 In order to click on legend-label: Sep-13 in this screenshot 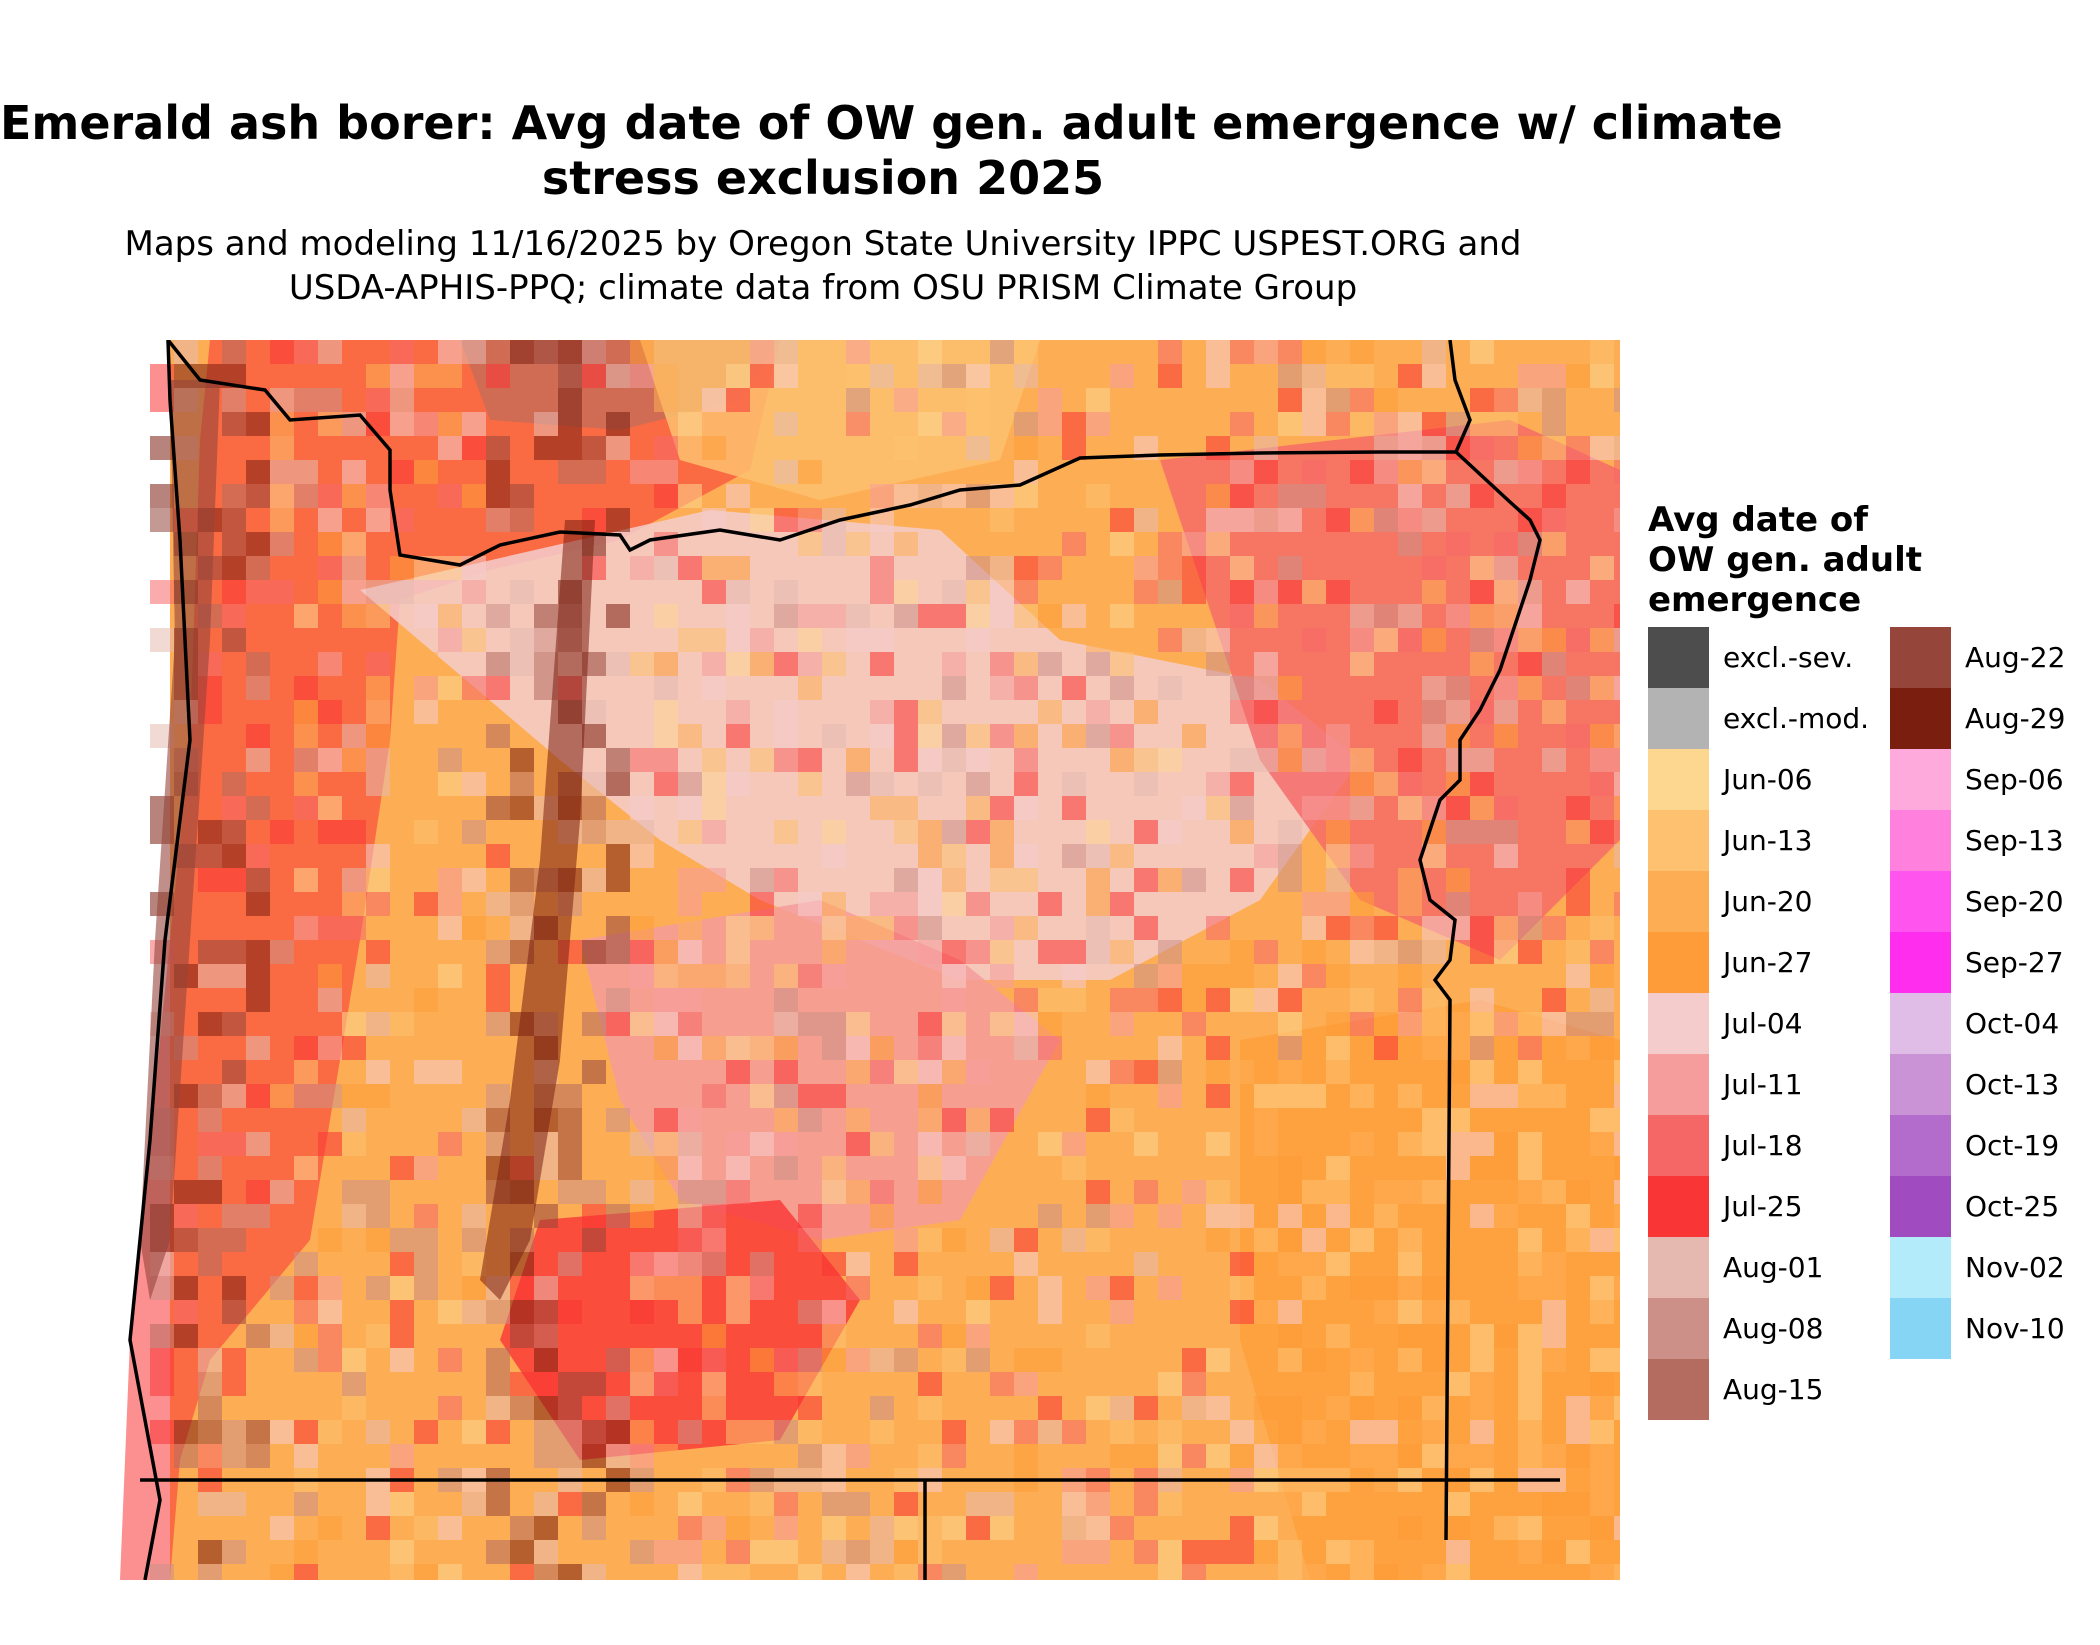, I will do `click(2014, 840)`.